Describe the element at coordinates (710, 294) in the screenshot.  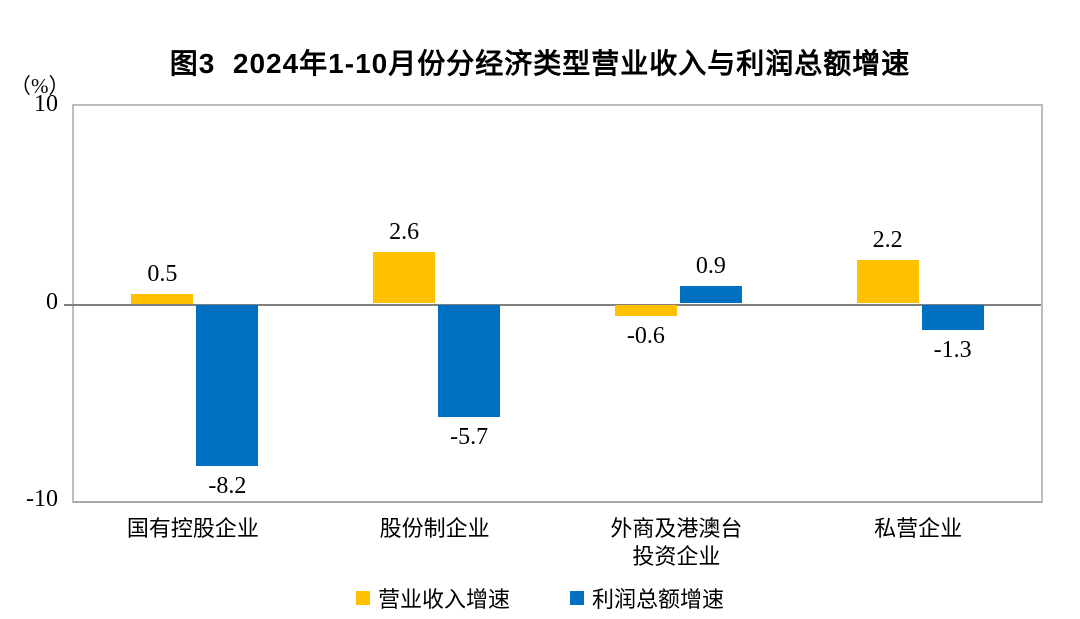
I see `bar-series1-cat2` at that location.